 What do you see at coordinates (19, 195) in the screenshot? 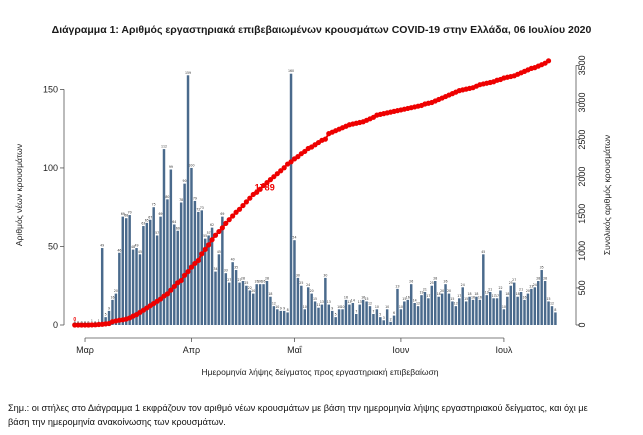
I see `left-y-axis-label: Αριθμός νέων κρουσμάτων` at bounding box center [19, 195].